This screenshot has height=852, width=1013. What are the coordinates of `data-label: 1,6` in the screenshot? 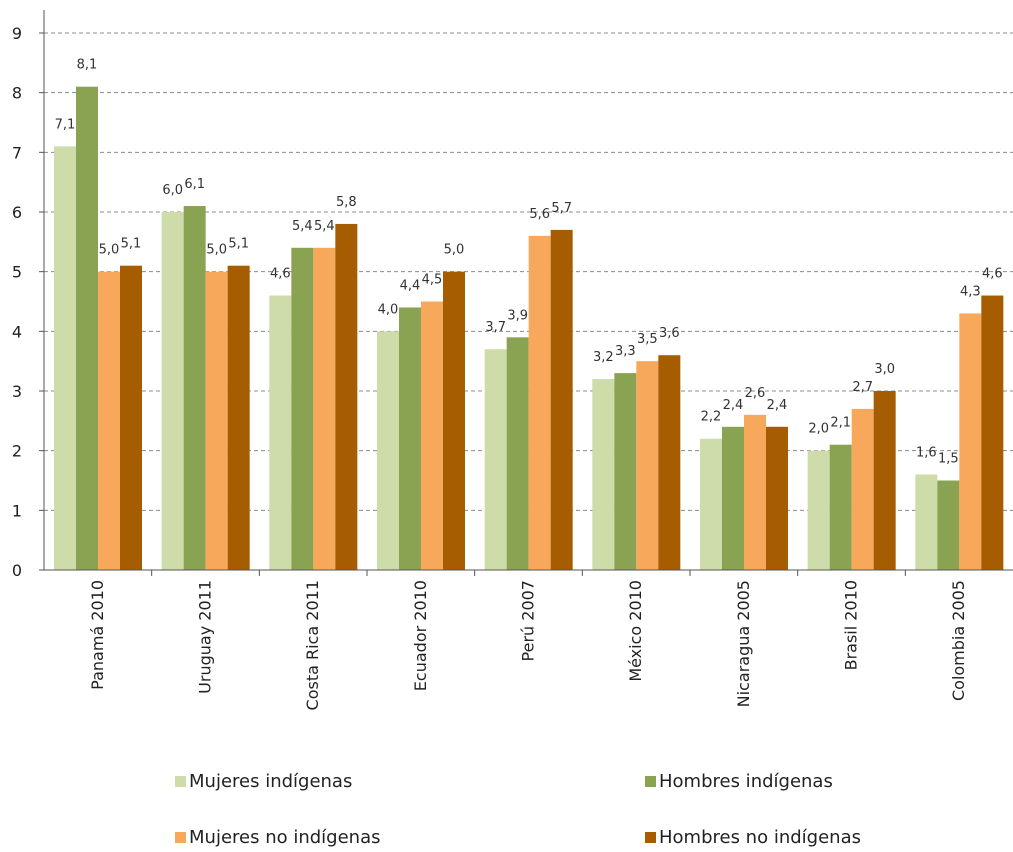 It's located at (926, 453).